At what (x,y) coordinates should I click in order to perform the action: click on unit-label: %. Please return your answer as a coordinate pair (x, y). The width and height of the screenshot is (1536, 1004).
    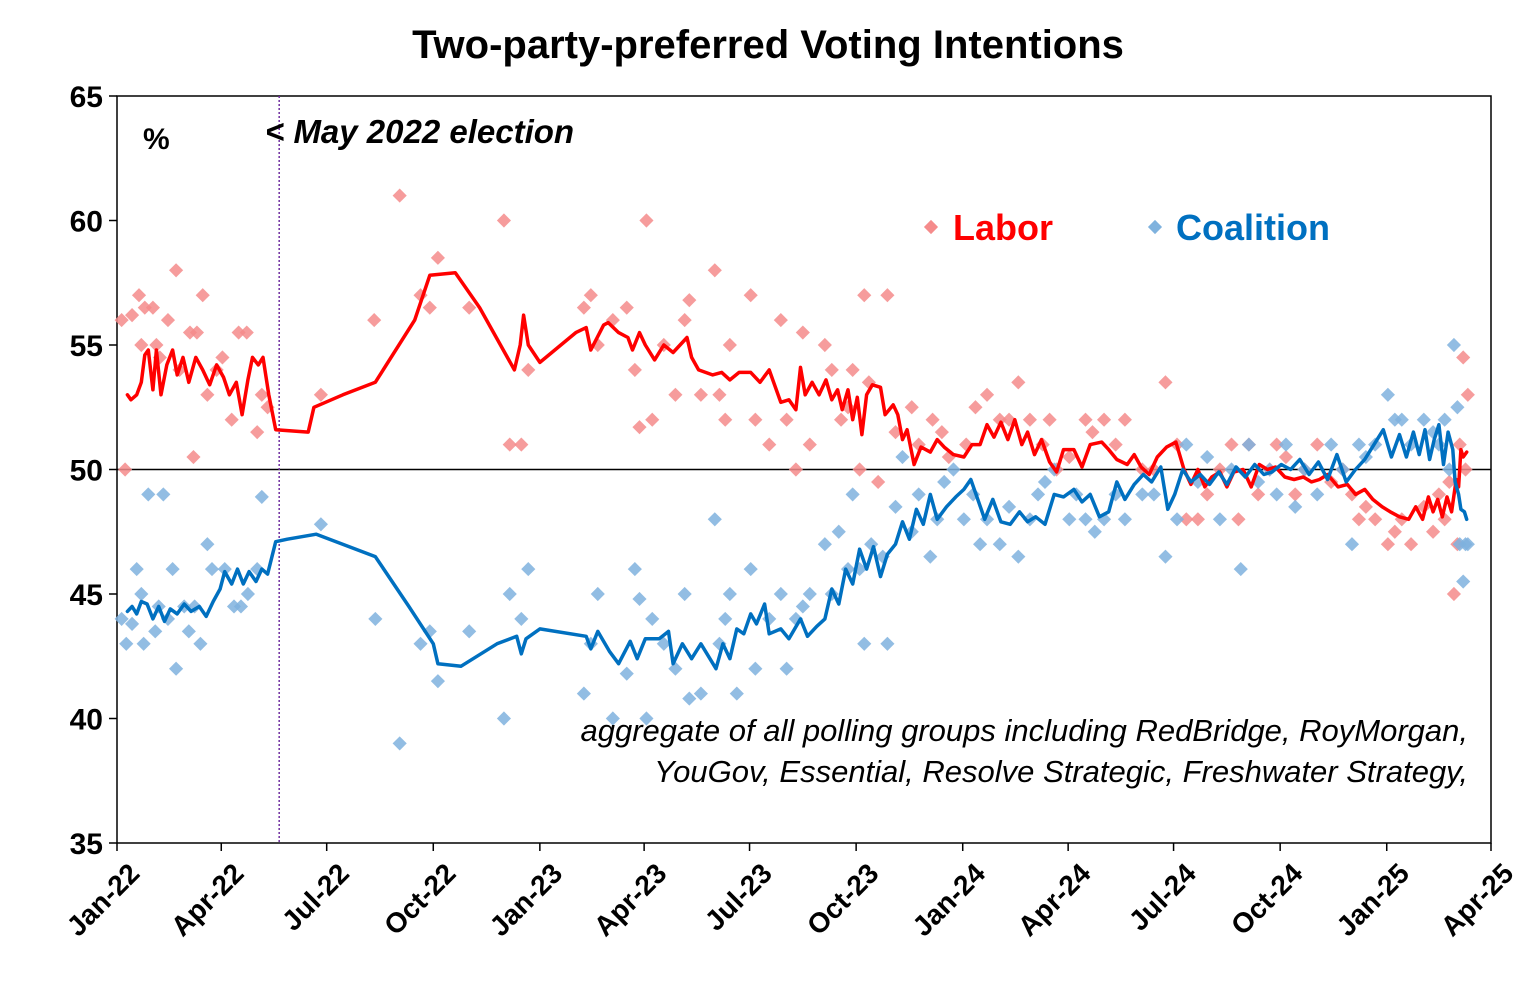
    Looking at the image, I should click on (156, 139).